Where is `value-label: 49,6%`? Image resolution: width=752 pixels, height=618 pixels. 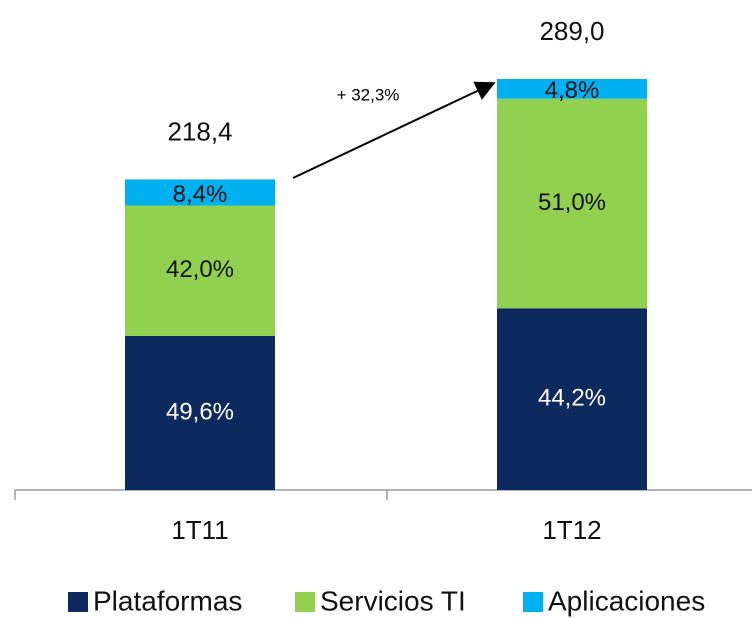
value-label: 49,6% is located at coordinates (200, 411).